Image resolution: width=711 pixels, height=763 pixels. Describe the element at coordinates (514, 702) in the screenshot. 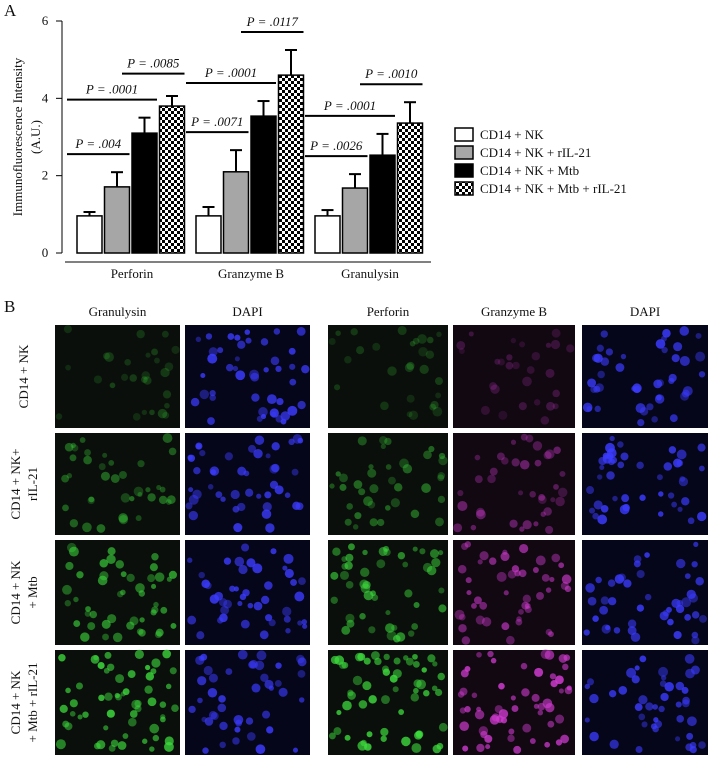

I see `micrograph-bg` at that location.